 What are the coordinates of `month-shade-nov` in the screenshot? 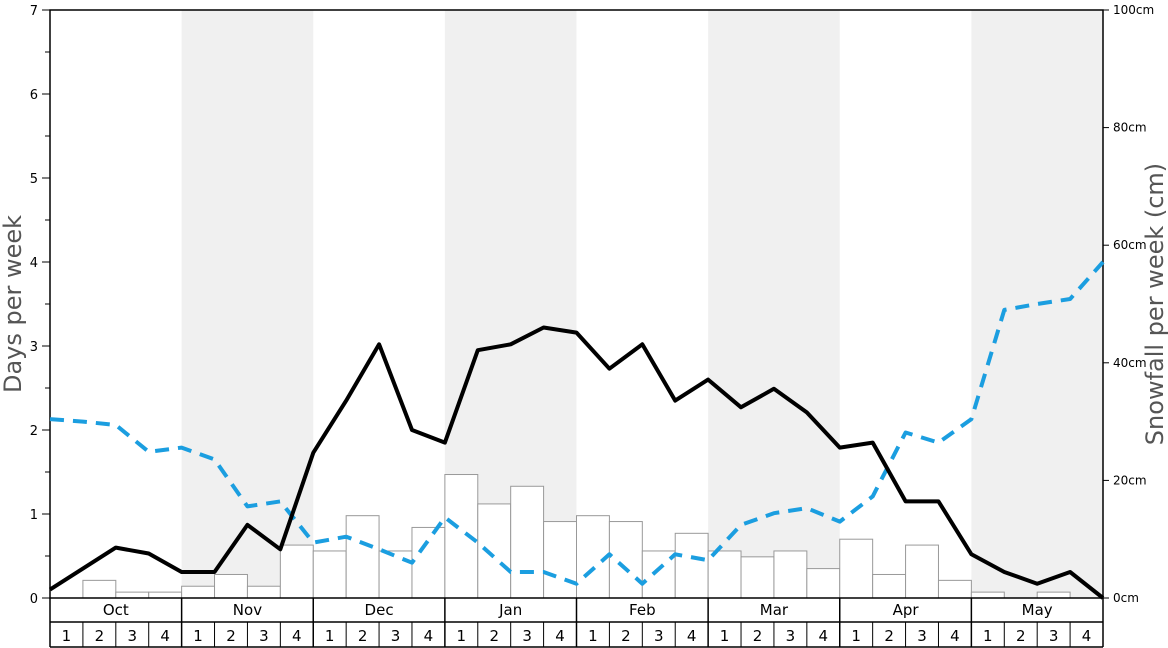 It's located at (247, 304).